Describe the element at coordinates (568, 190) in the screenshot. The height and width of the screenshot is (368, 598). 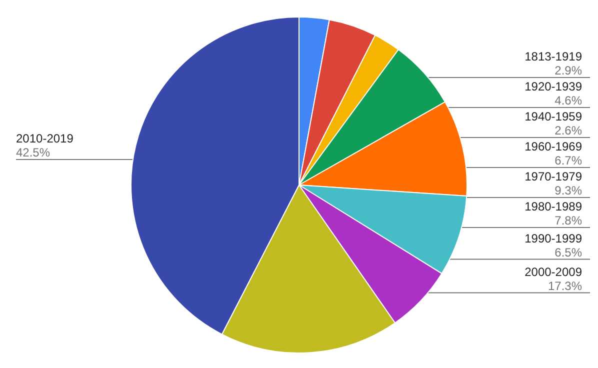
I see `data-label: 9.3%` at that location.